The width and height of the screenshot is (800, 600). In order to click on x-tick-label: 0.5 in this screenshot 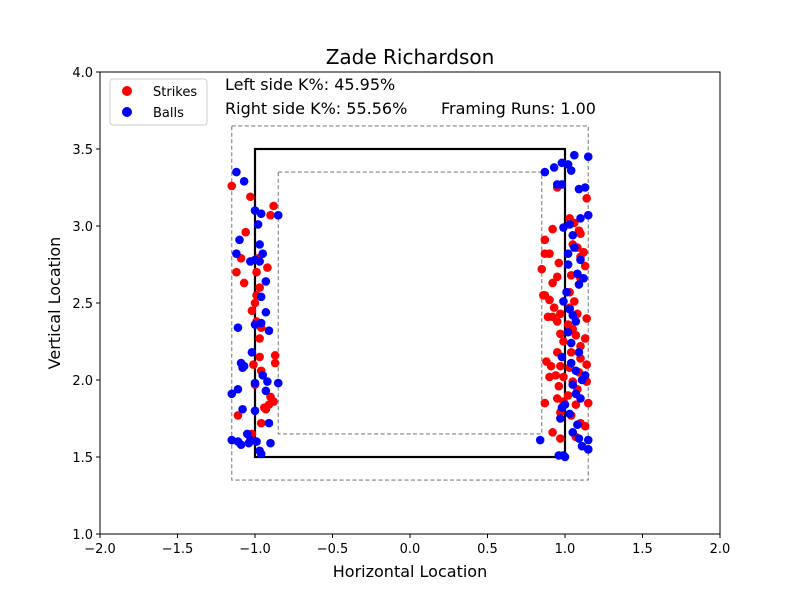, I will do `click(487, 549)`.